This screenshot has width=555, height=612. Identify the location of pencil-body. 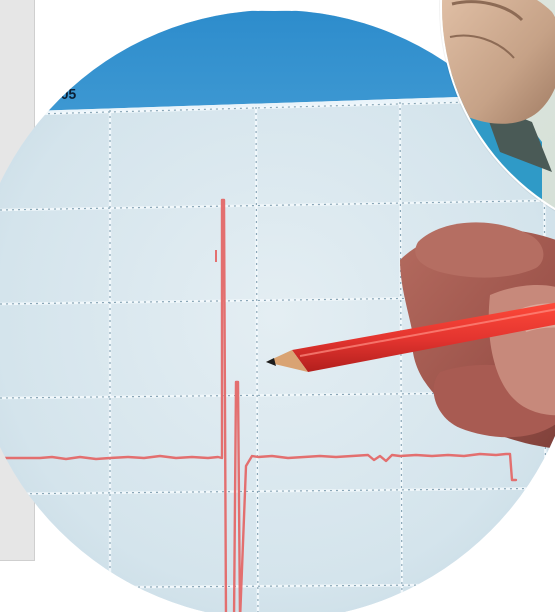
(423, 337).